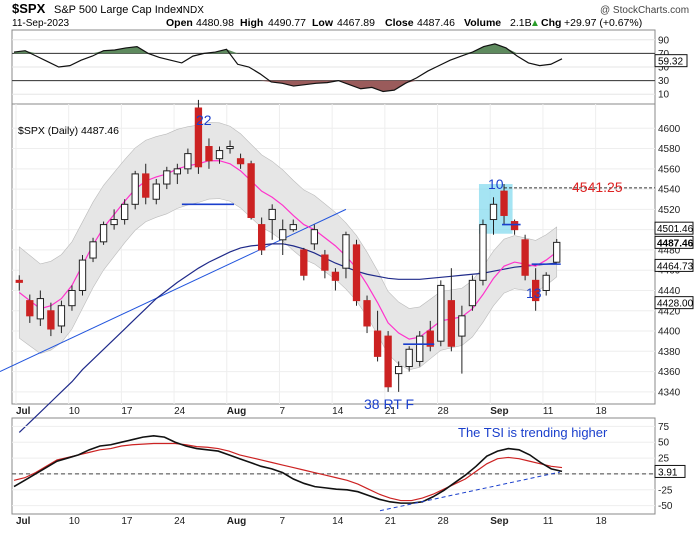 This screenshot has height=535, width=696. What do you see at coordinates (323, 23) in the screenshot?
I see `low-label: Low` at bounding box center [323, 23].